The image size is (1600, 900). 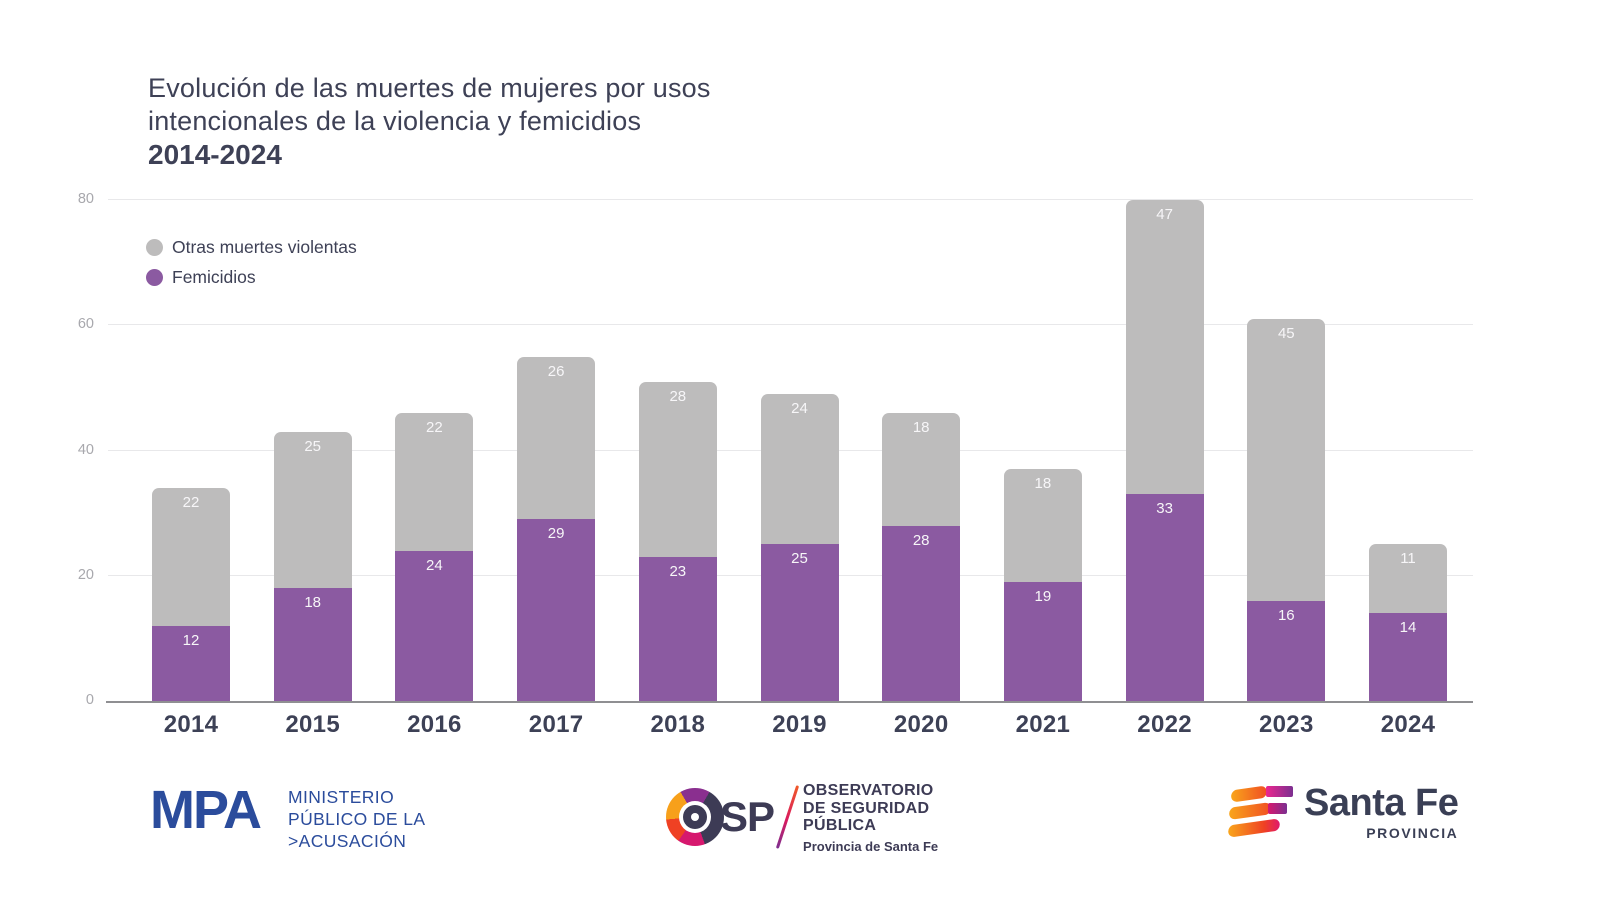 What do you see at coordinates (556, 610) in the screenshot?
I see `bar-segment-femicidios-2017: 29` at bounding box center [556, 610].